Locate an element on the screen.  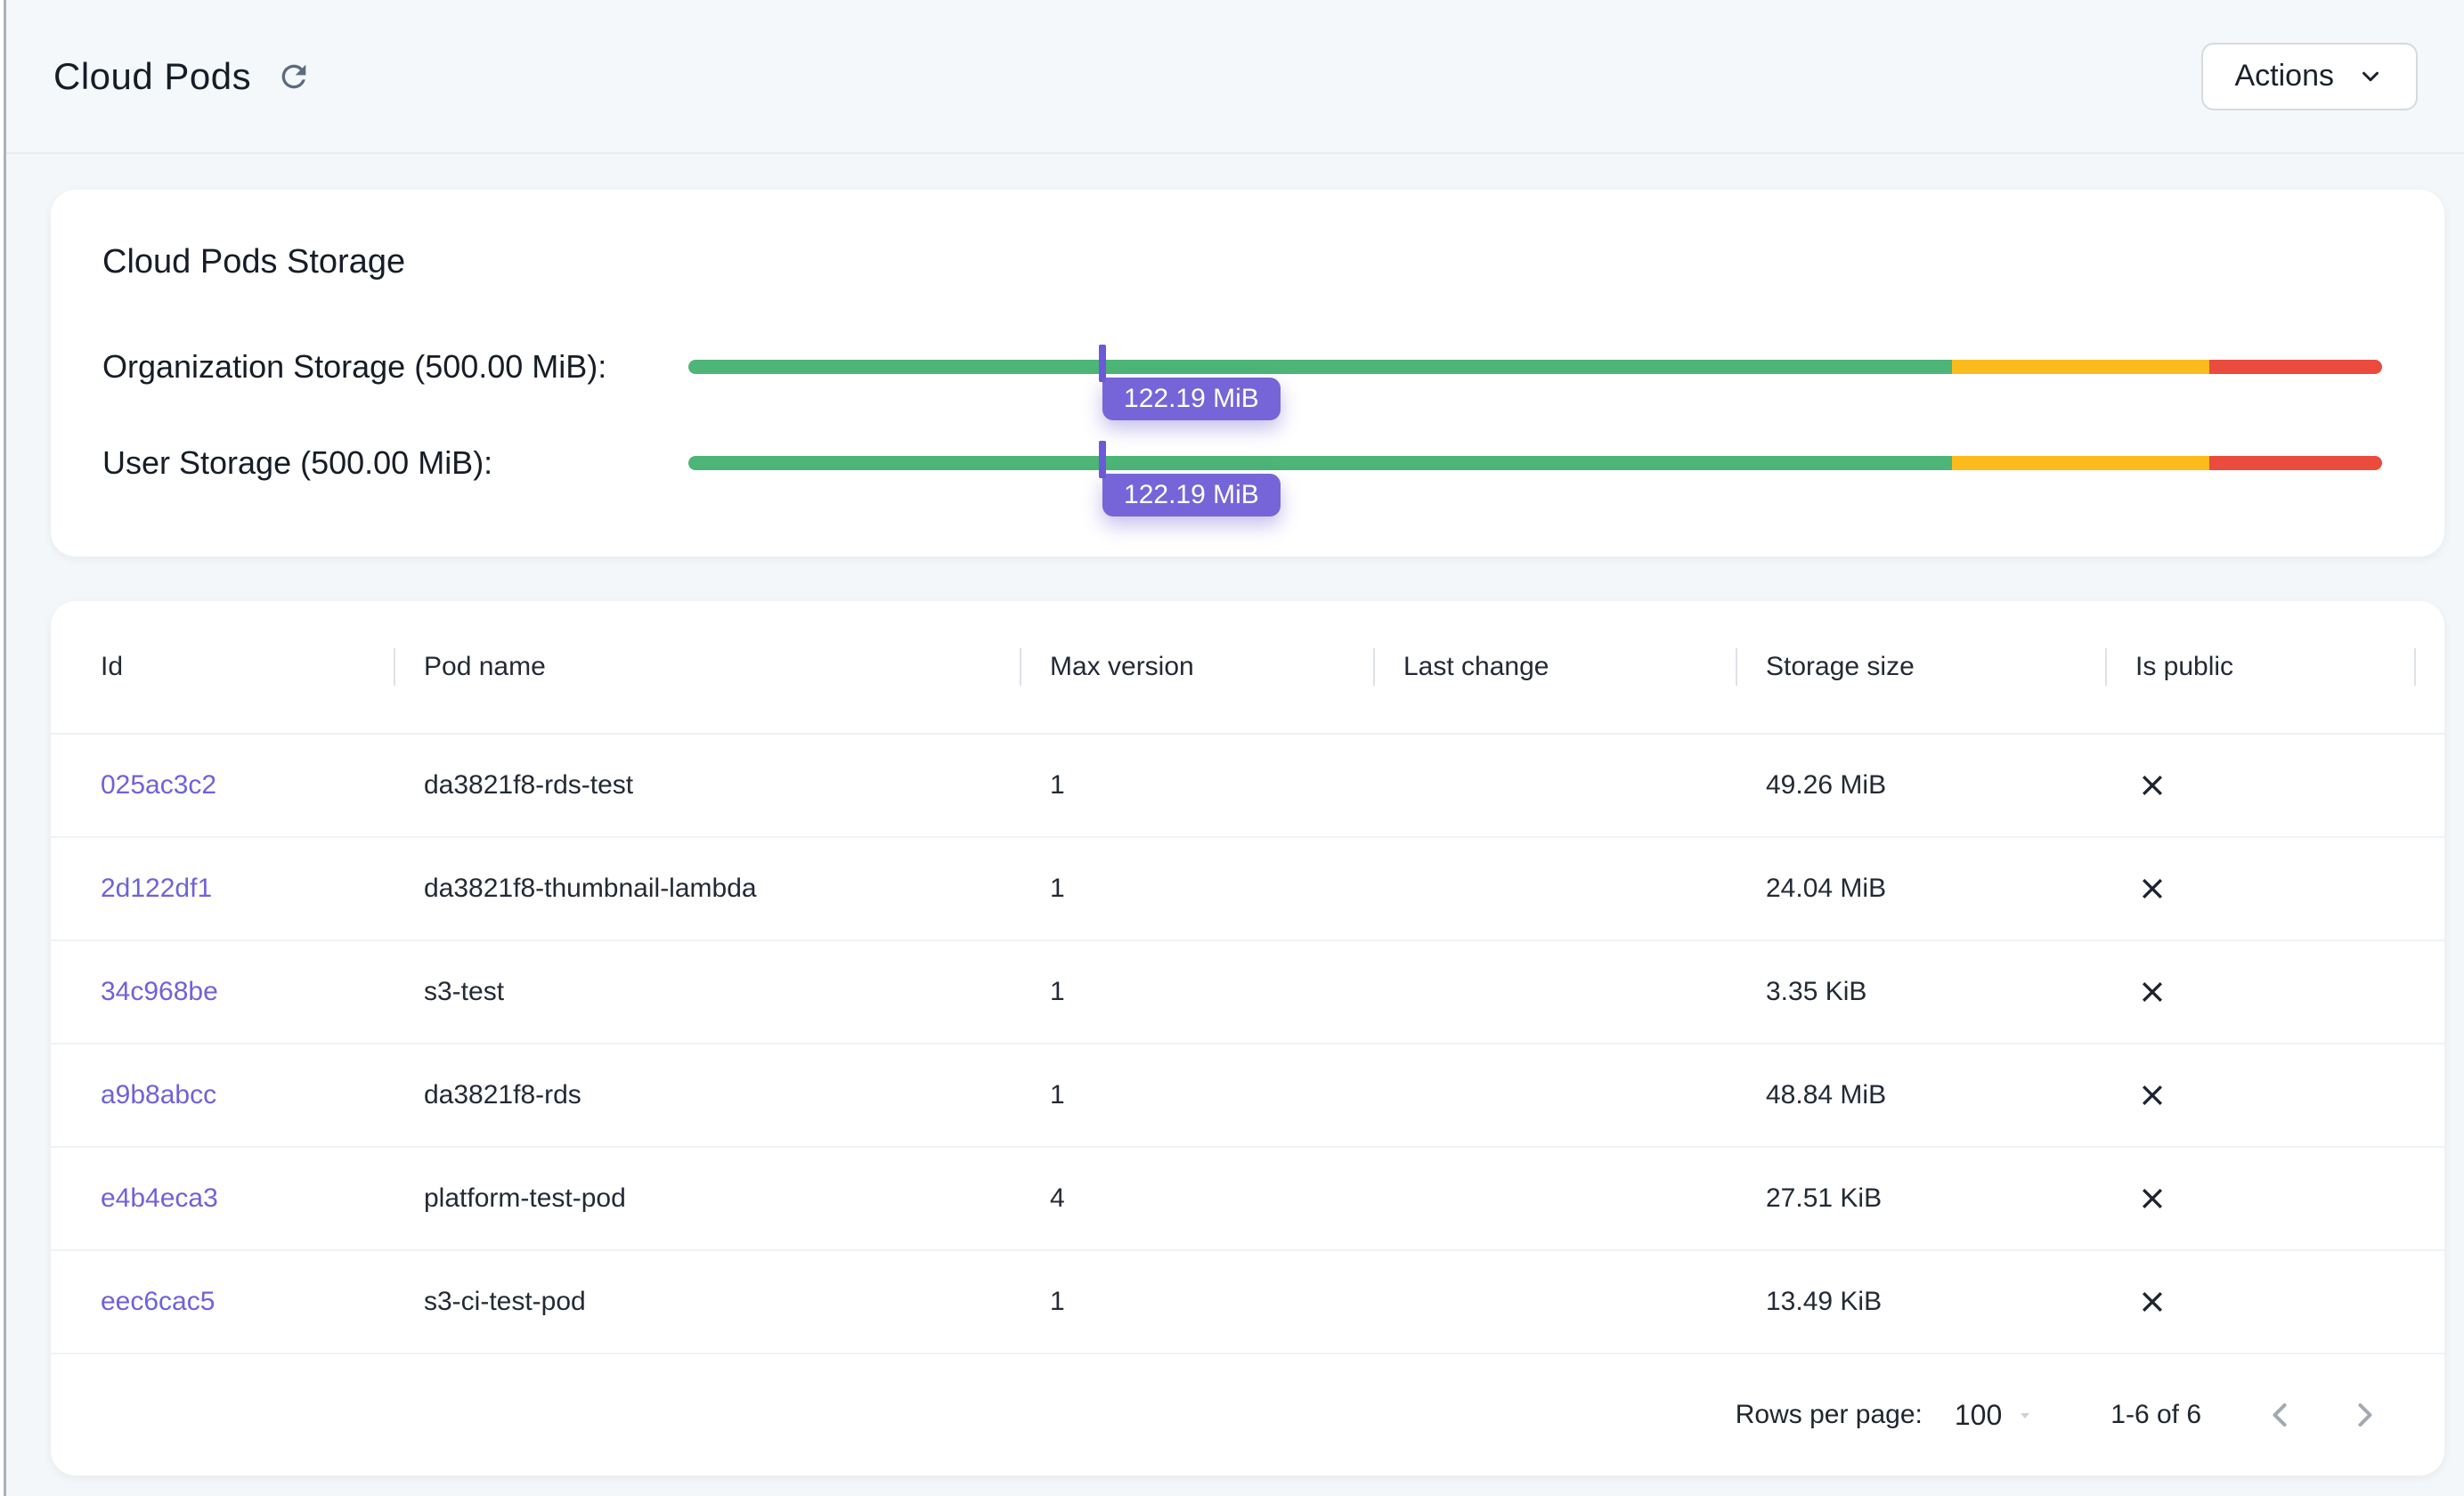
pod-id-link: e4b4eca3 is located at coordinates (159, 1198).